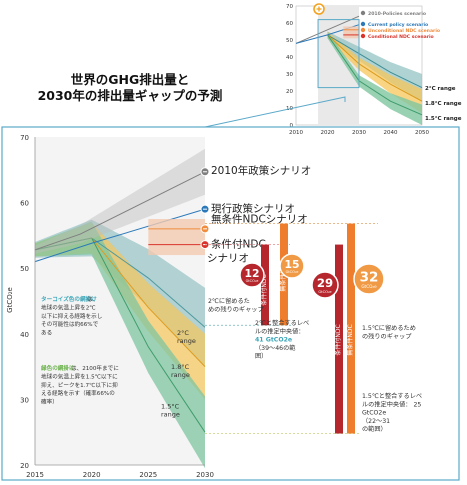  Describe the element at coordinates (392, 396) in the screenshot. I see `annotation-estimate-15c: 1.5℃と整合するレベ` at that location.